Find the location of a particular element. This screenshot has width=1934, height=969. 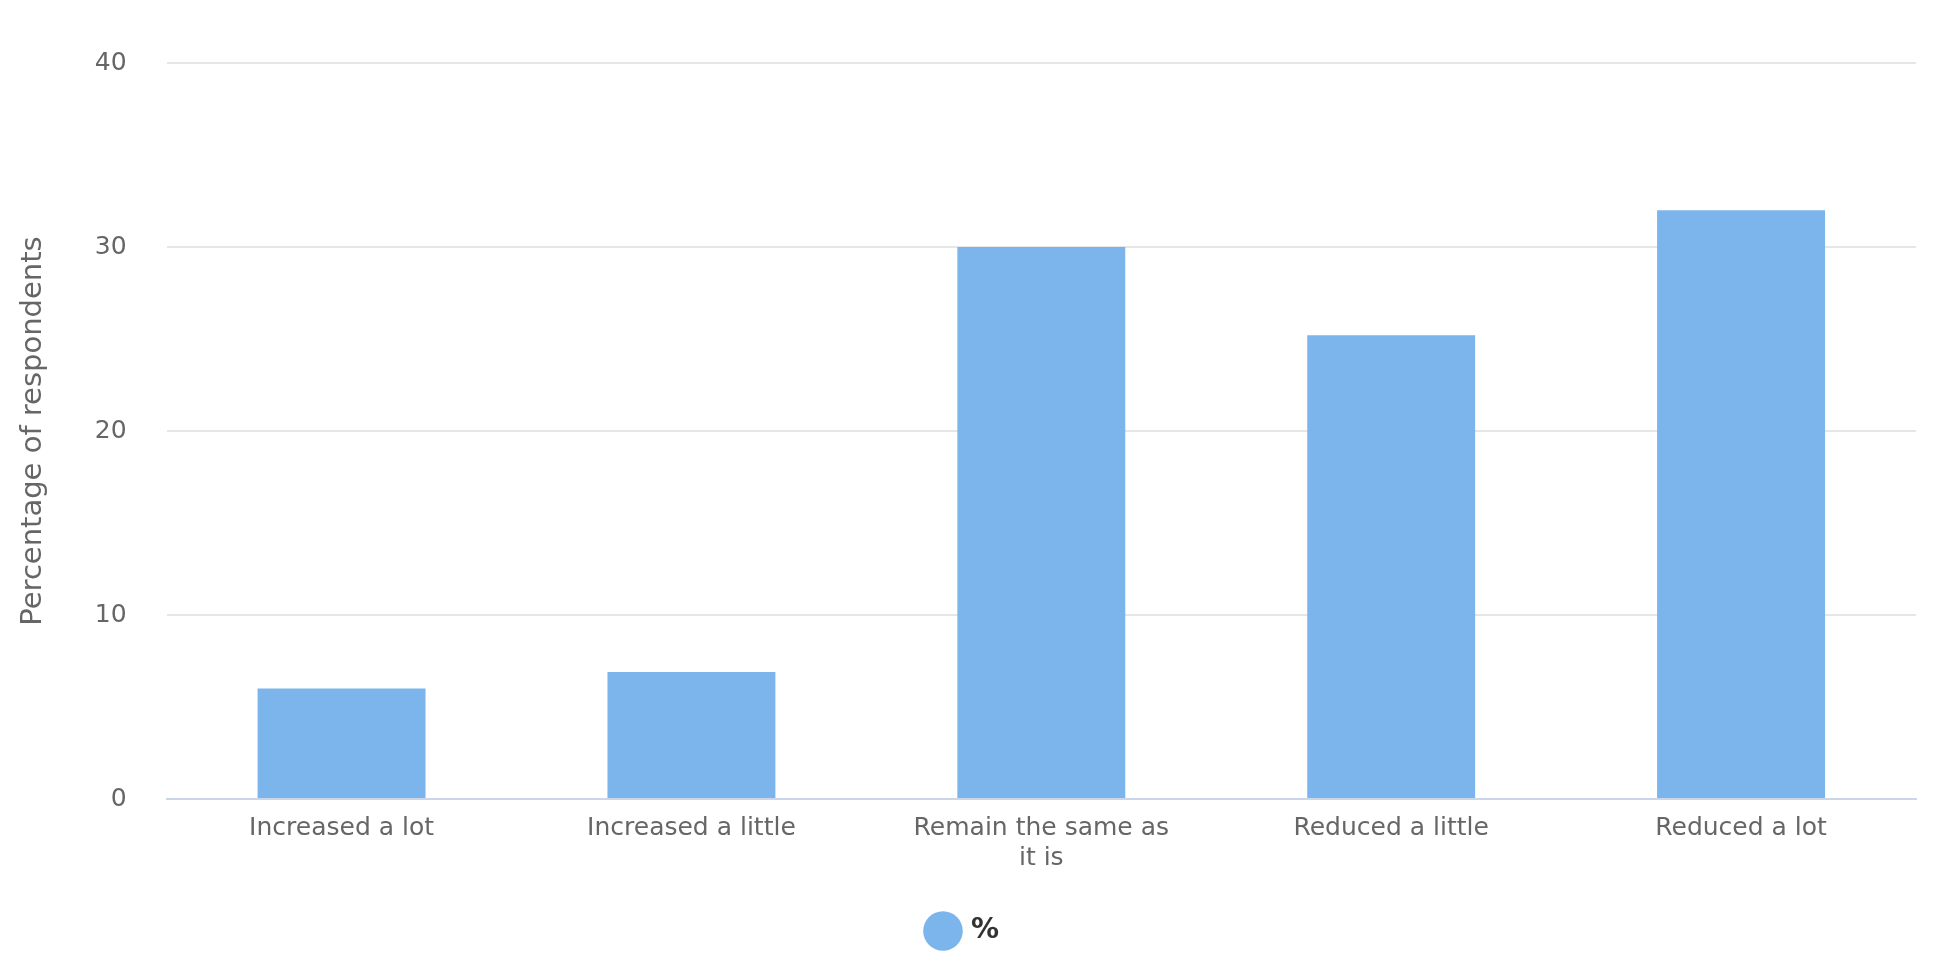

legend-label: % is located at coordinates (985, 929).